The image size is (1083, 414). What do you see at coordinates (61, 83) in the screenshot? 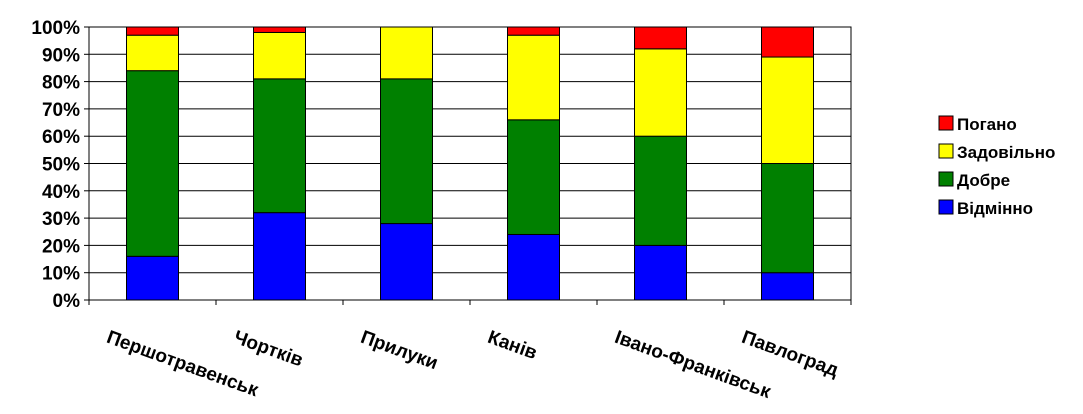
I see `y-tick-label: 80%` at bounding box center [61, 83].